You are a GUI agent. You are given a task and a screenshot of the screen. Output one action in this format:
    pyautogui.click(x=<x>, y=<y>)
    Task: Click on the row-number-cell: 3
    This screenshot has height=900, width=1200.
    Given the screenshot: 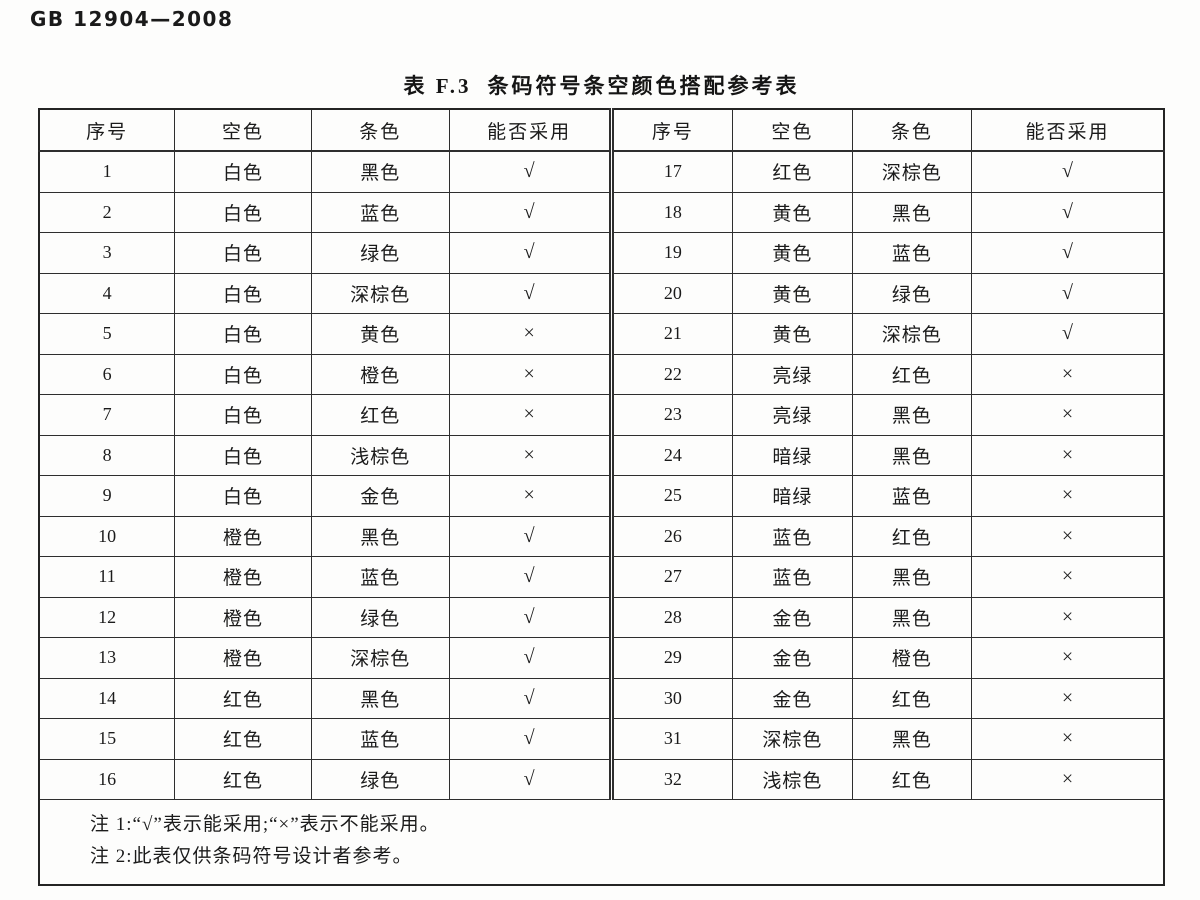 What is the action you would take?
    pyautogui.click(x=107, y=253)
    